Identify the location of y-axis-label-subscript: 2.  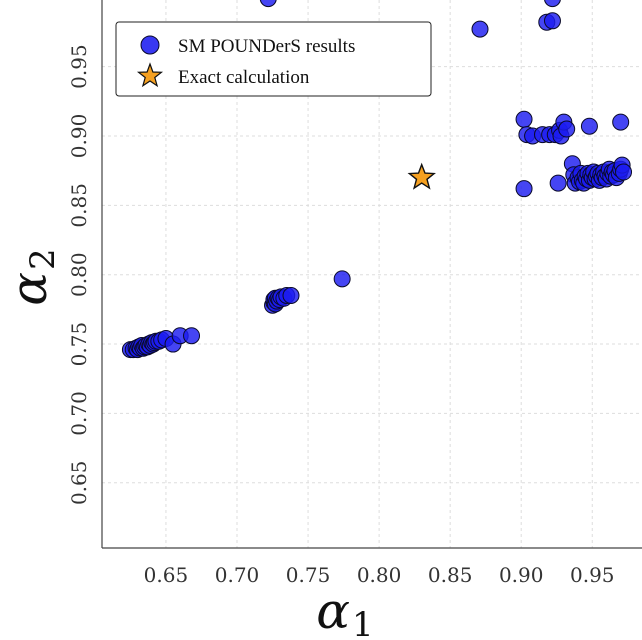
(43, 259).